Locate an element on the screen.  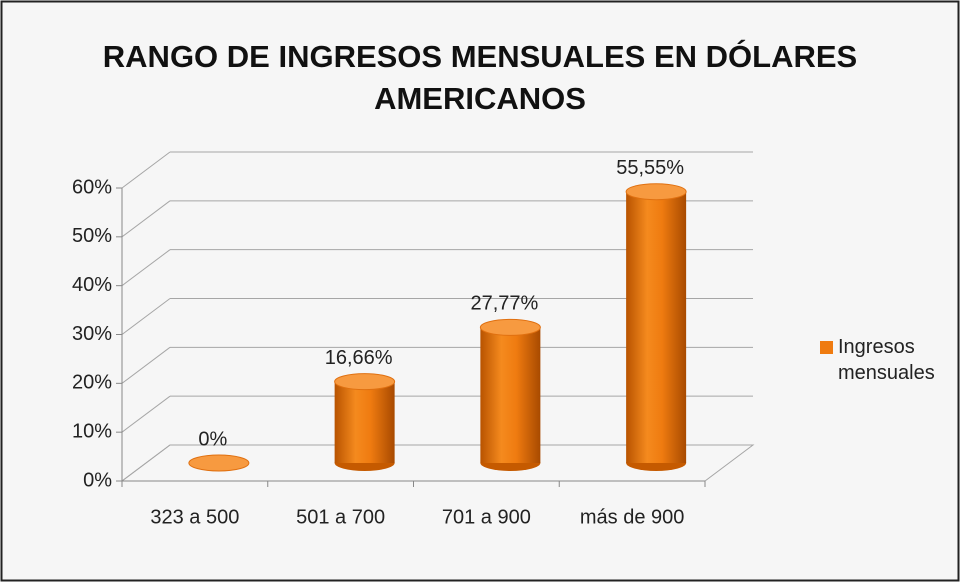
x-tick-label: 323 a 500 is located at coordinates (194, 517).